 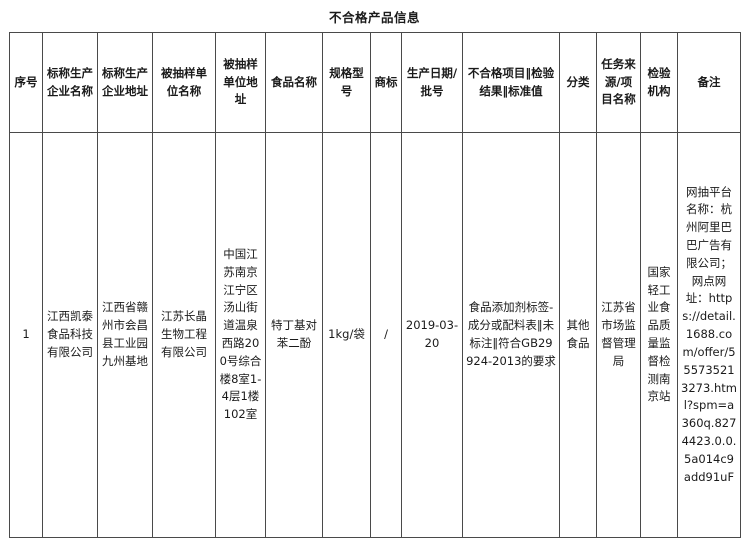 What do you see at coordinates (184, 335) in the screenshot?
I see `cell-sampled-unit-name: 江苏长晶生物工程有限公司` at bounding box center [184, 335].